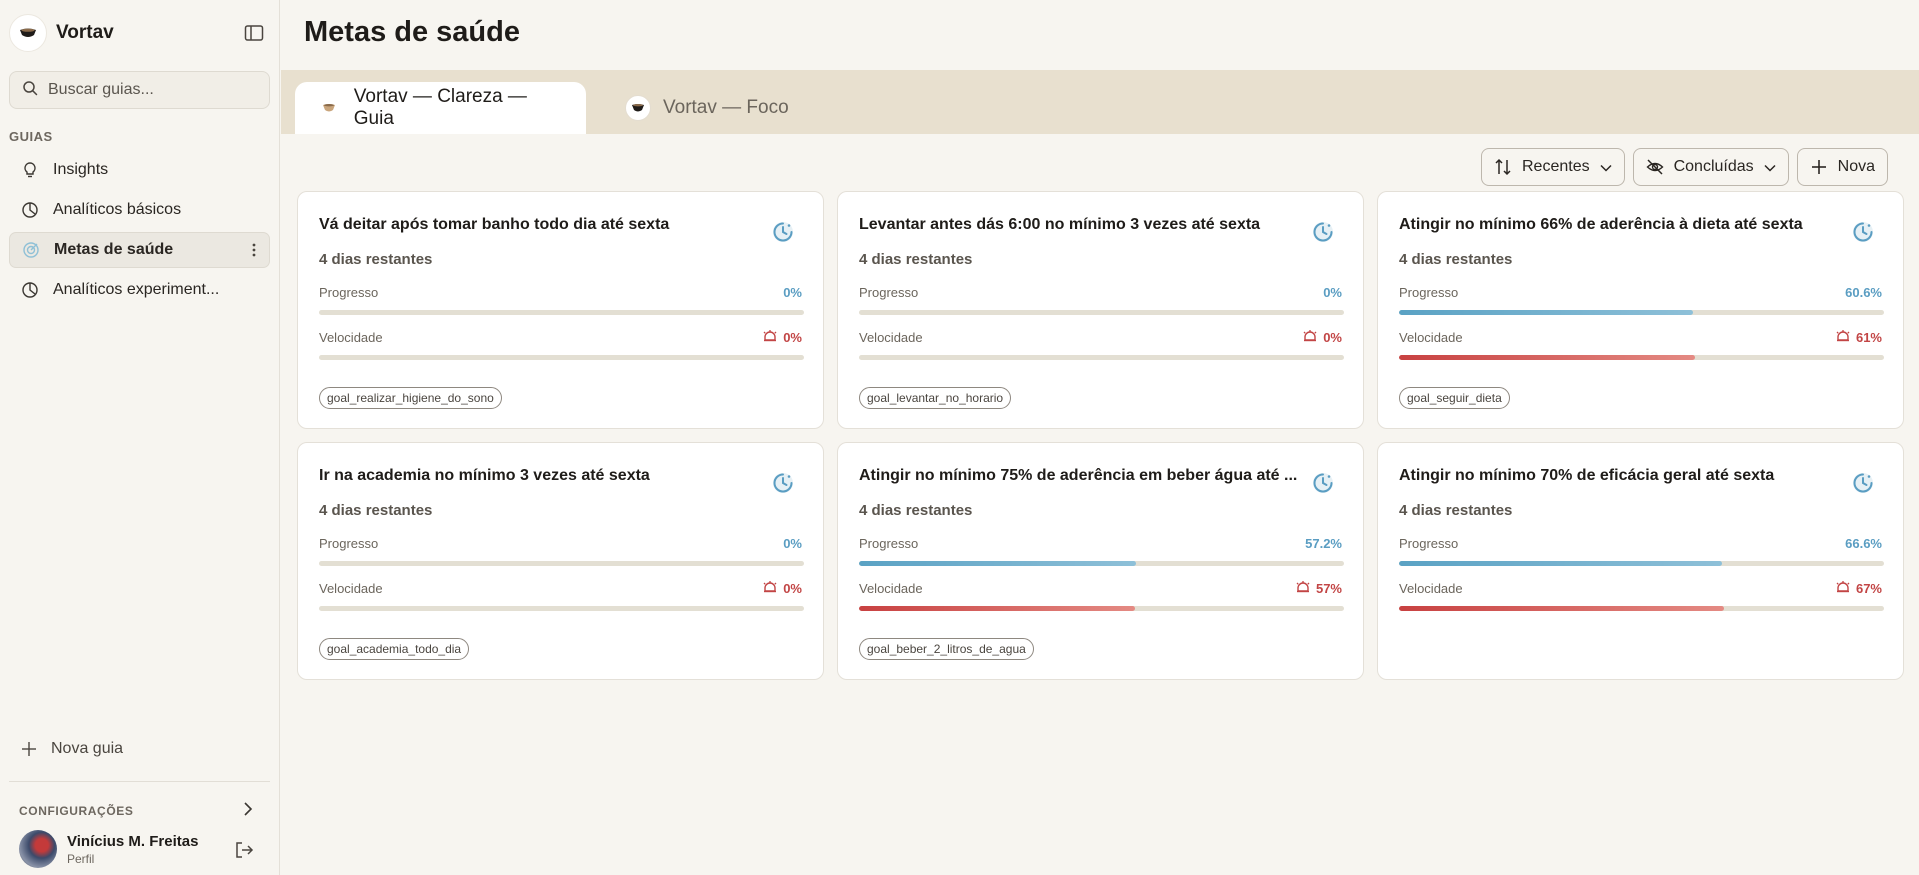 Image resolution: width=1919 pixels, height=875 pixels. Describe the element at coordinates (1819, 167) in the screenshot. I see `plus-icon` at that location.